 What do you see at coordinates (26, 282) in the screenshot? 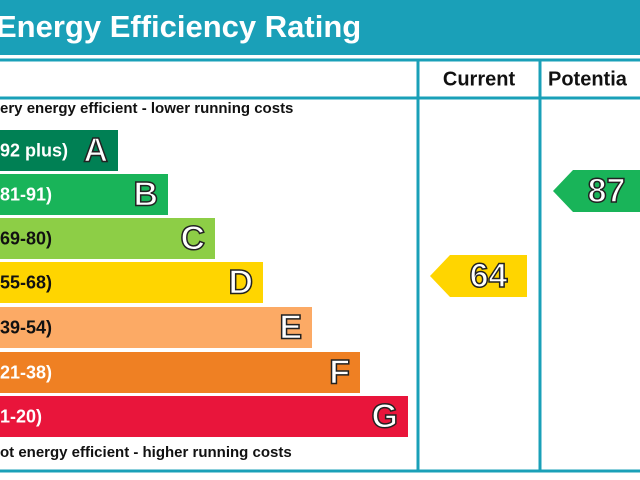
I see `band-range: 55-68)` at bounding box center [26, 282].